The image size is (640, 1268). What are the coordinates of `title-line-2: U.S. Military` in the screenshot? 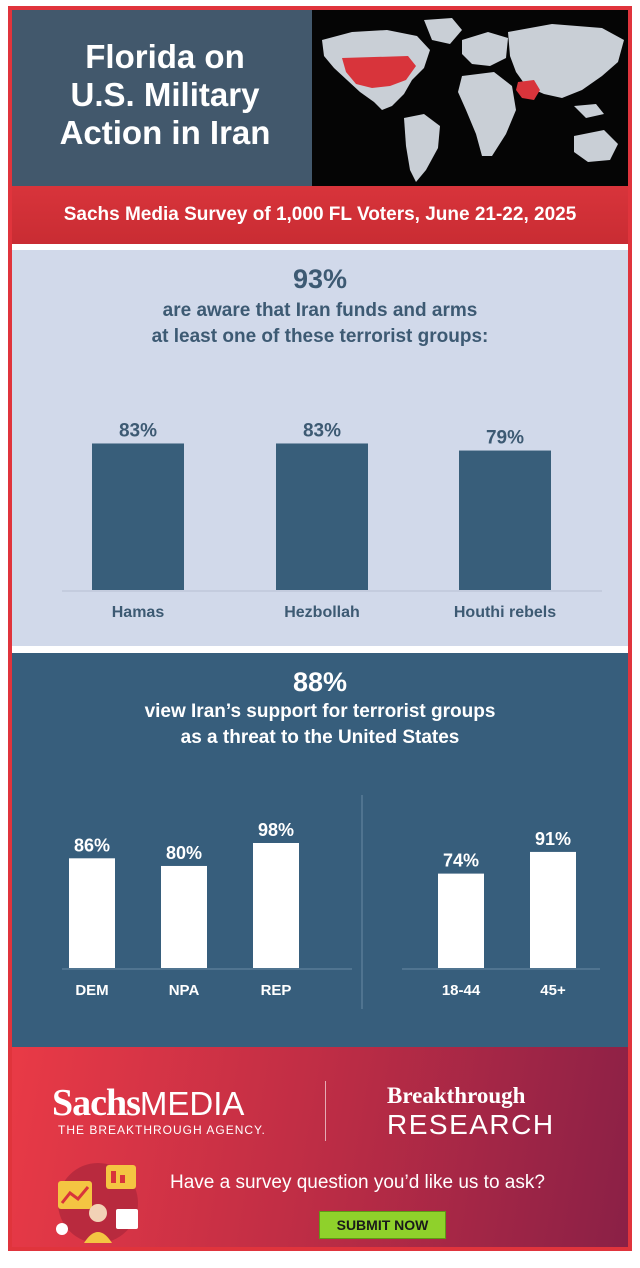 It's located at (165, 94).